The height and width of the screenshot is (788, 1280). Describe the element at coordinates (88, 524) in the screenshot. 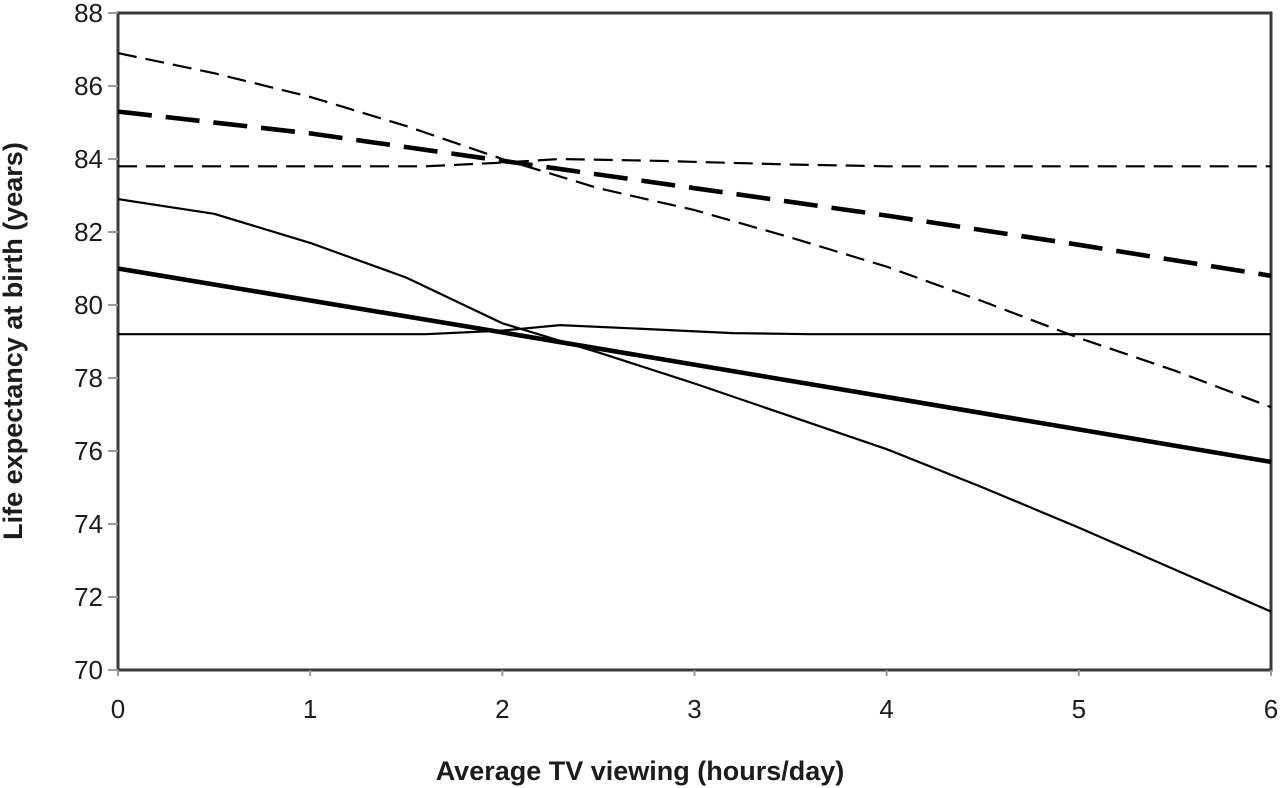

I see `y-tick-label: 74` at that location.